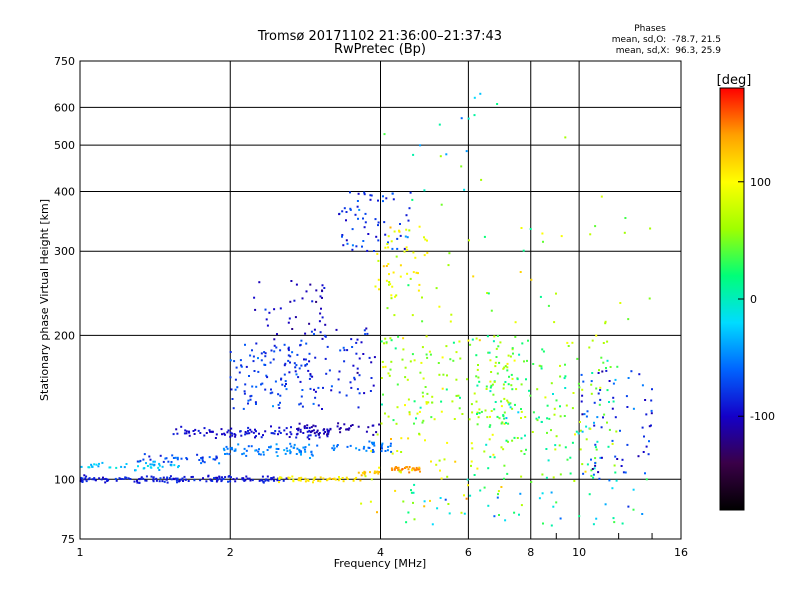  Describe the element at coordinates (80, 552) in the screenshot. I see `x-tick-label: 1` at that location.